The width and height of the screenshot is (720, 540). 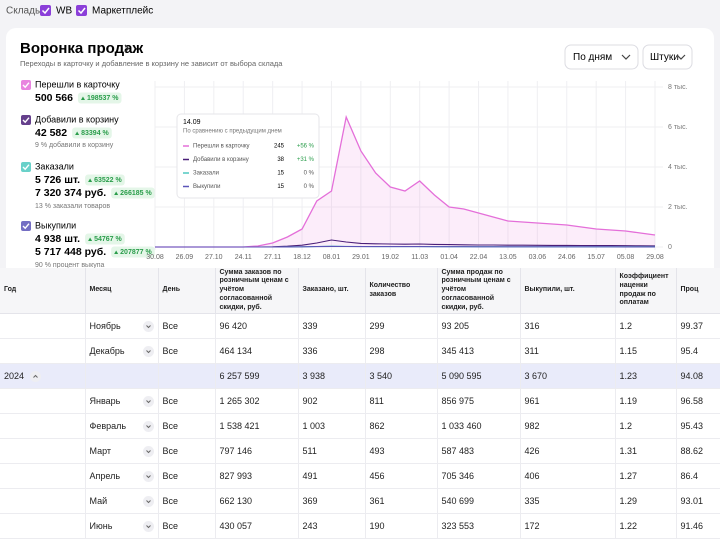 I want to click on table-cell: 95.43, so click(x=698, y=426).